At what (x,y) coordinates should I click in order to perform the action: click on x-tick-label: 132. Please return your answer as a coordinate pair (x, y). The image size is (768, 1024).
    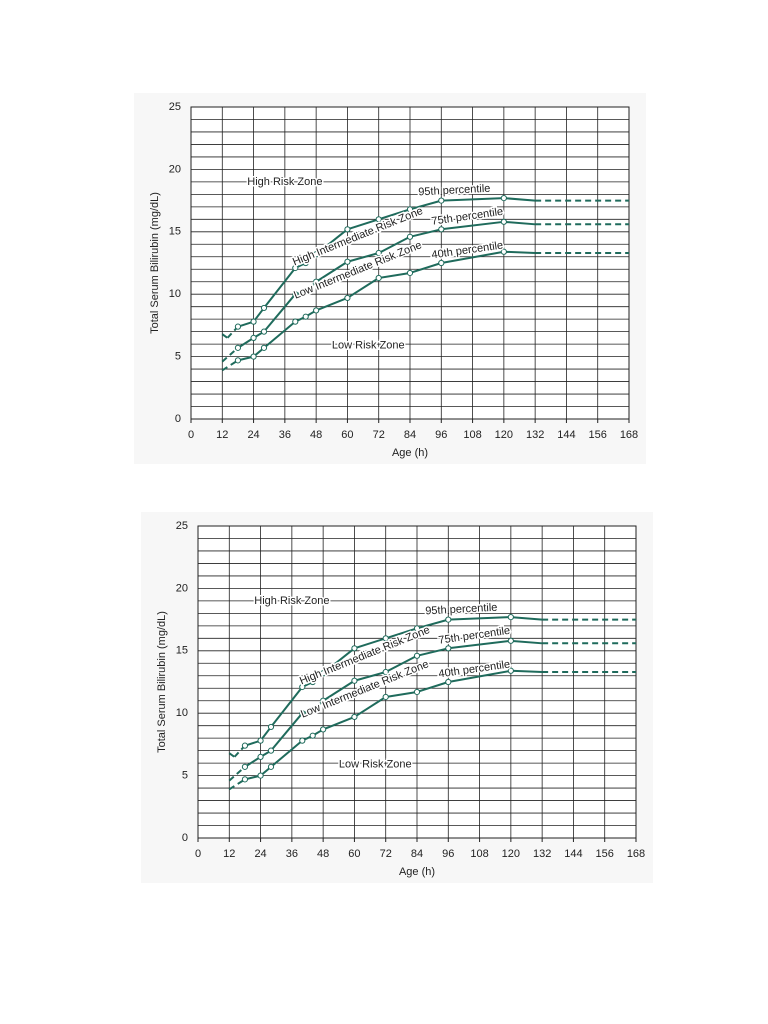
    Looking at the image, I should click on (542, 854).